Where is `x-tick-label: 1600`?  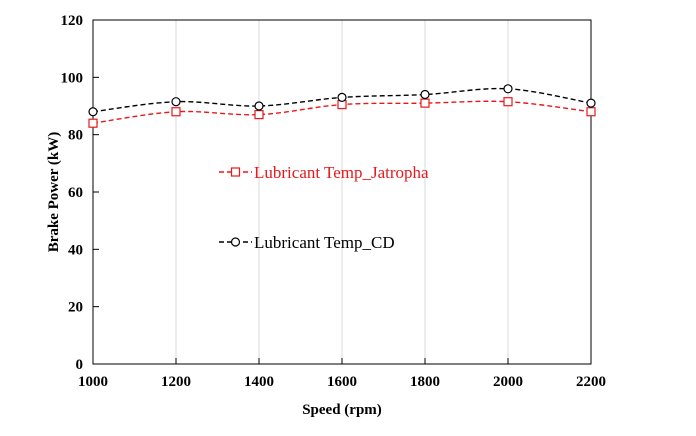 x-tick-label: 1600 is located at coordinates (342, 382).